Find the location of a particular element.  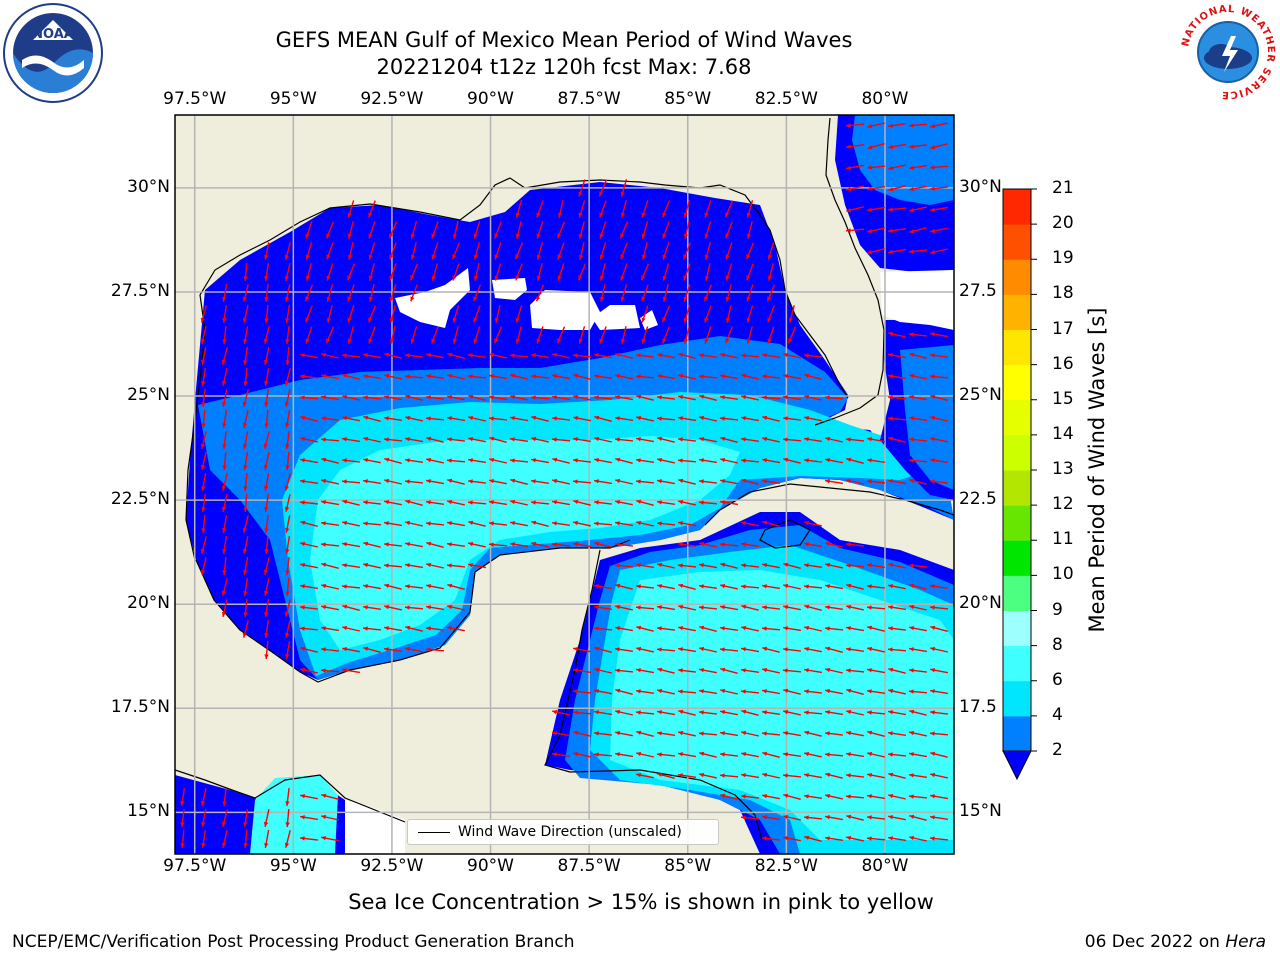

lon-label: 87.5°W is located at coordinates (589, 99).